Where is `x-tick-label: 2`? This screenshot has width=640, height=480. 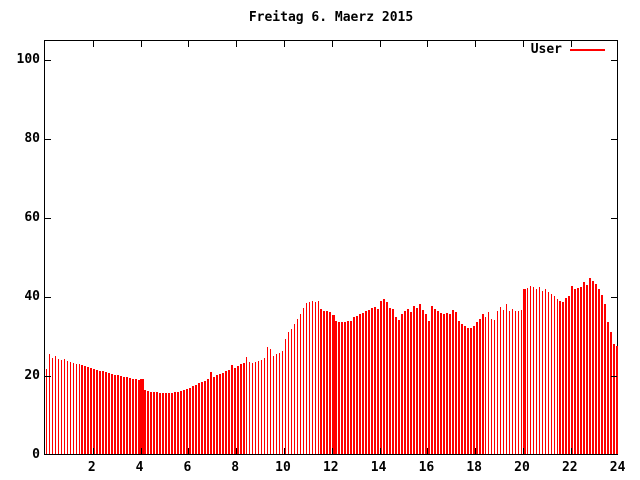 x-tick-label: 2 is located at coordinates (91, 467).